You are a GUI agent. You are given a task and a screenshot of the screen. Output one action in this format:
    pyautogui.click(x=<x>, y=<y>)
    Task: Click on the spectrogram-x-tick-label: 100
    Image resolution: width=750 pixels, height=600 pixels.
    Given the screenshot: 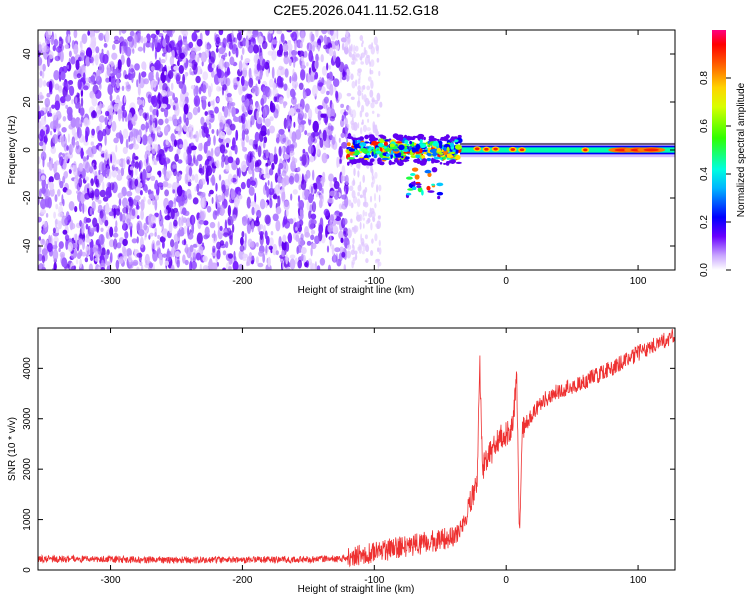 What is the action you would take?
    pyautogui.click(x=638, y=281)
    